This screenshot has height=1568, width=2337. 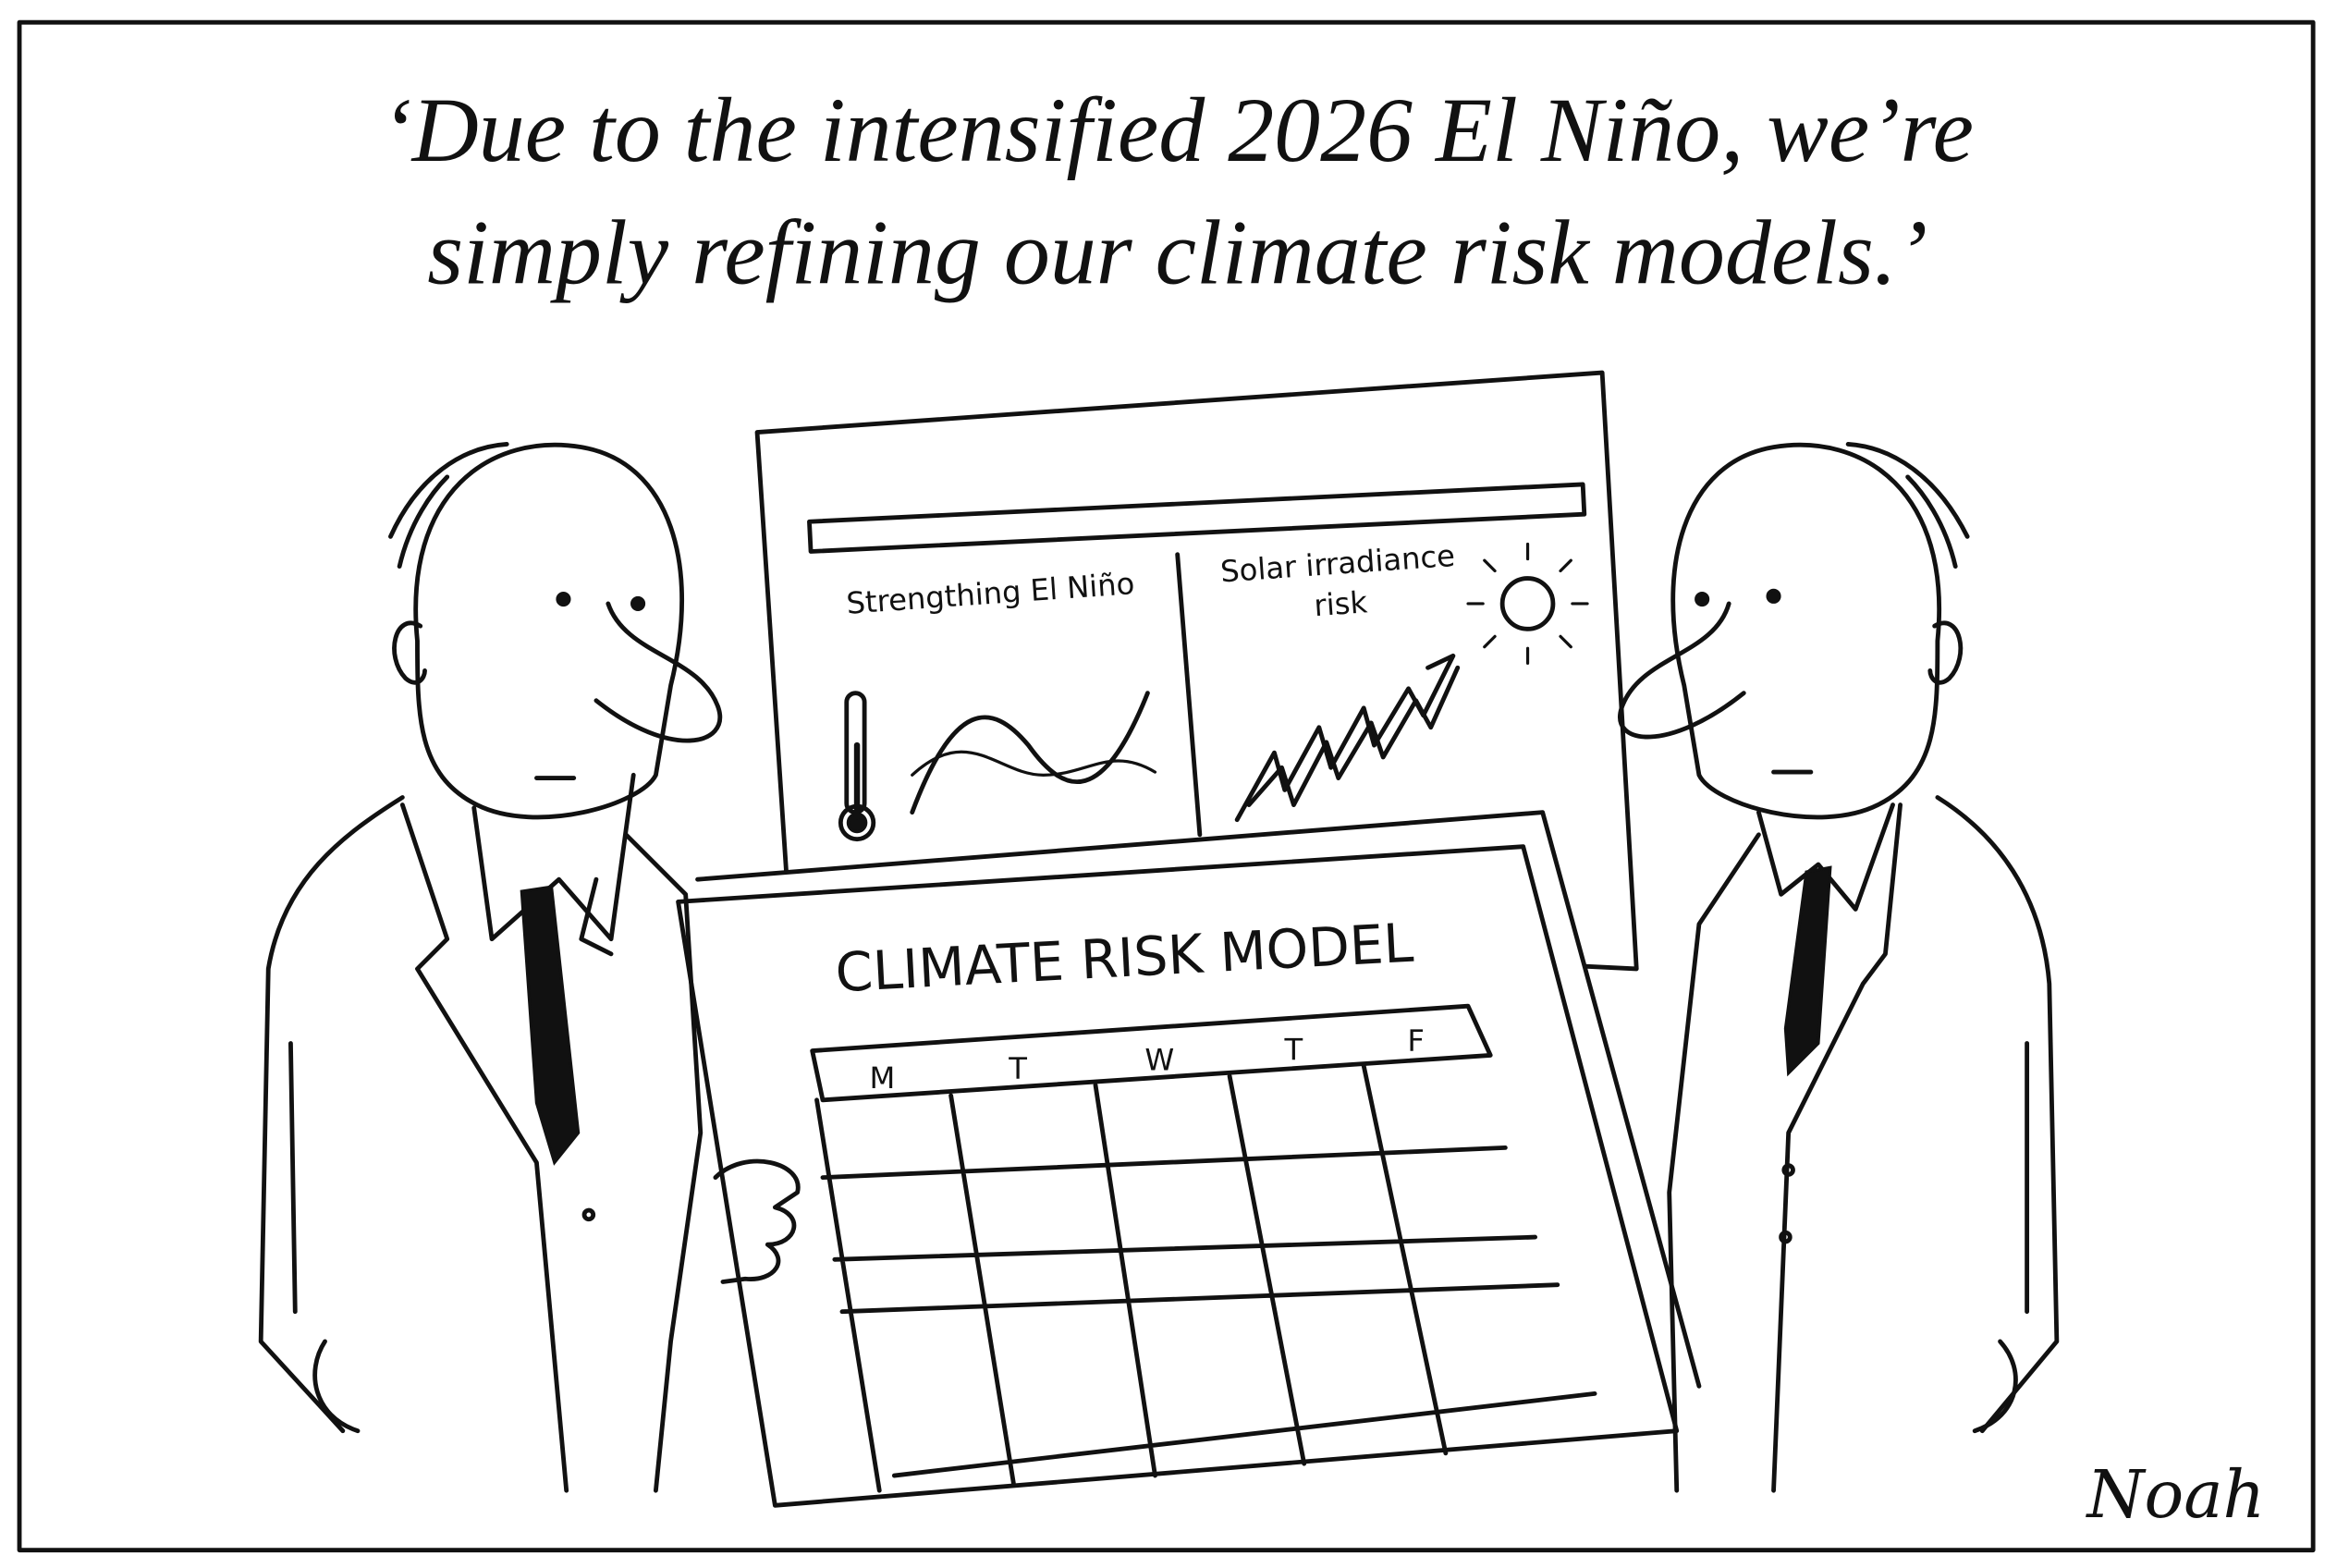 What do you see at coordinates (883, 1078) in the screenshot?
I see `day-label: M` at bounding box center [883, 1078].